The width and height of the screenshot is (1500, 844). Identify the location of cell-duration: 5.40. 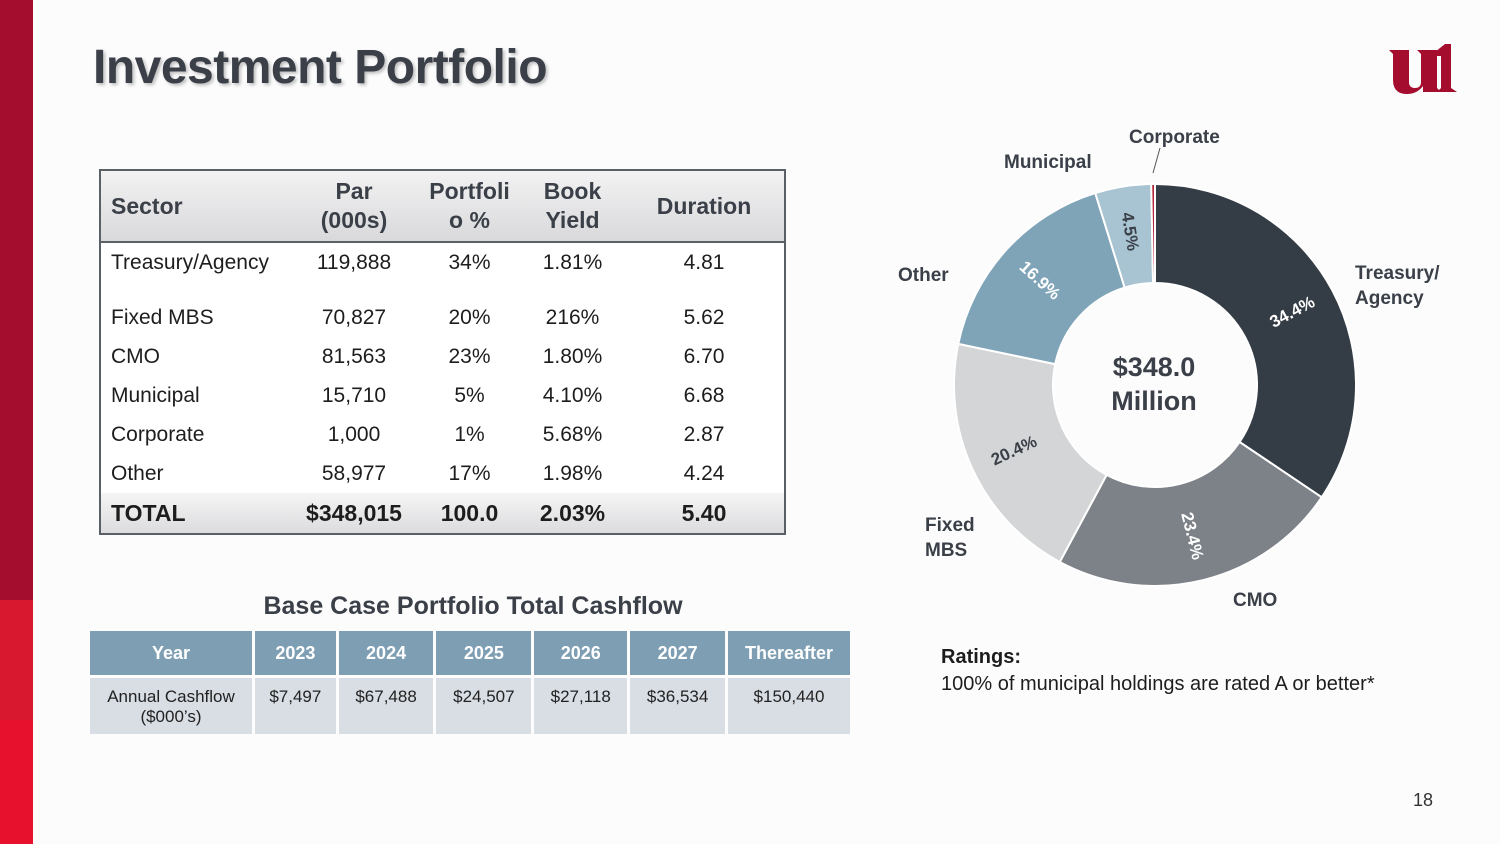
(704, 513).